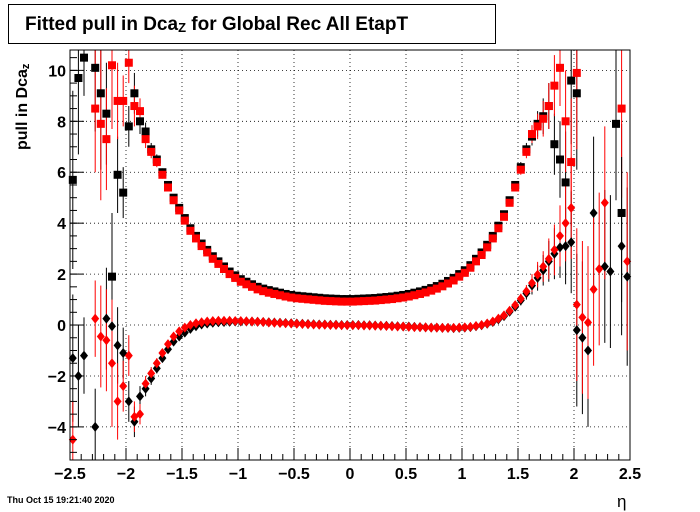 The height and width of the screenshot is (512, 700). What do you see at coordinates (574, 474) in the screenshot?
I see `x-tick-label: 2` at bounding box center [574, 474].